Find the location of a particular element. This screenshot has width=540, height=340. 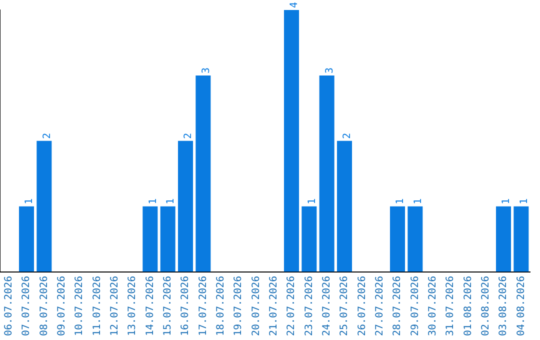

x-tick-label: 21.07.2026 is located at coordinates (274, 306).